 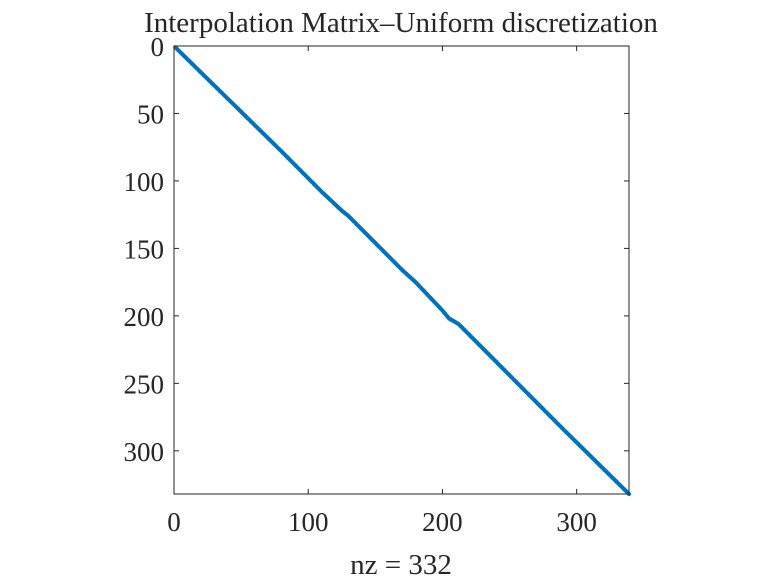 What do you see at coordinates (442, 522) in the screenshot?
I see `x-tick-label: 200` at bounding box center [442, 522].